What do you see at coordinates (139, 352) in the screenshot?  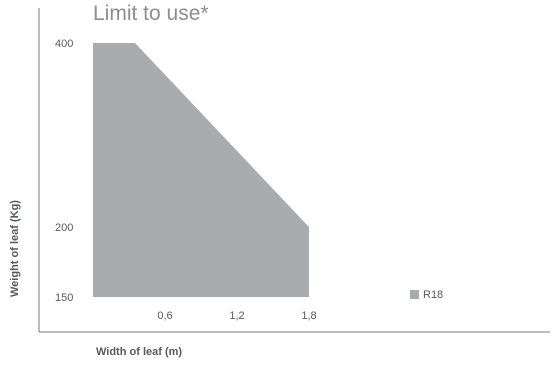 I see `x-axis-label: Width of leaf (m)` at bounding box center [139, 352].